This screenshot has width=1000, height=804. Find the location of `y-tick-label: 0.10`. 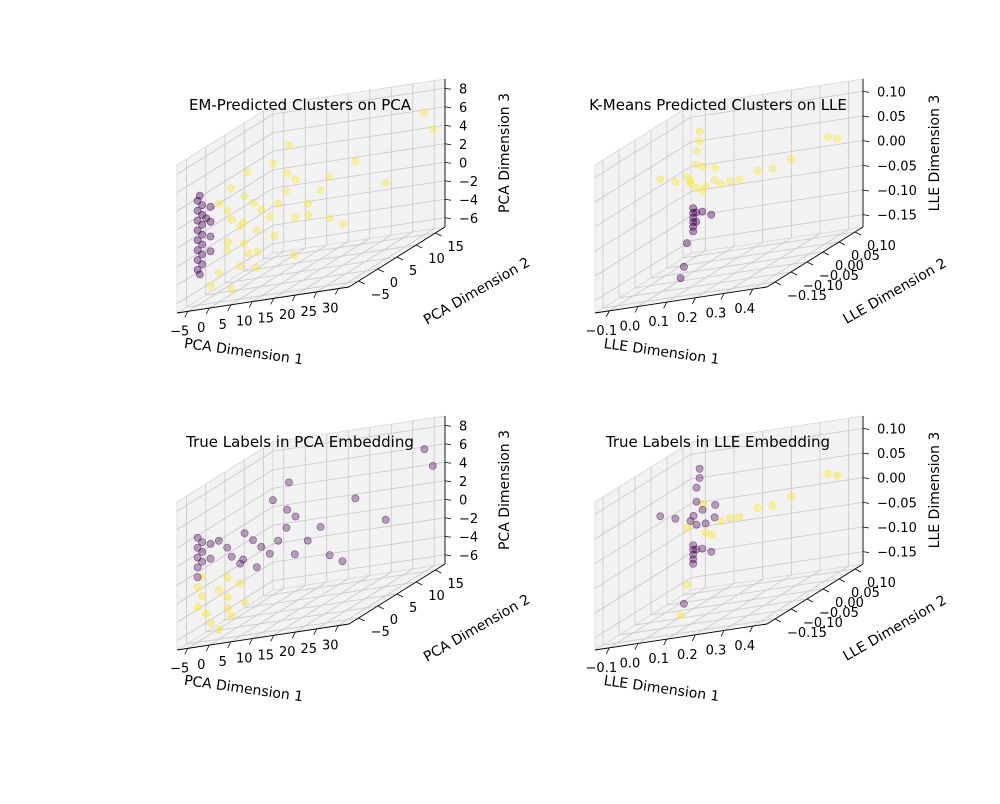

y-tick-label: 0.10 is located at coordinates (881, 246).